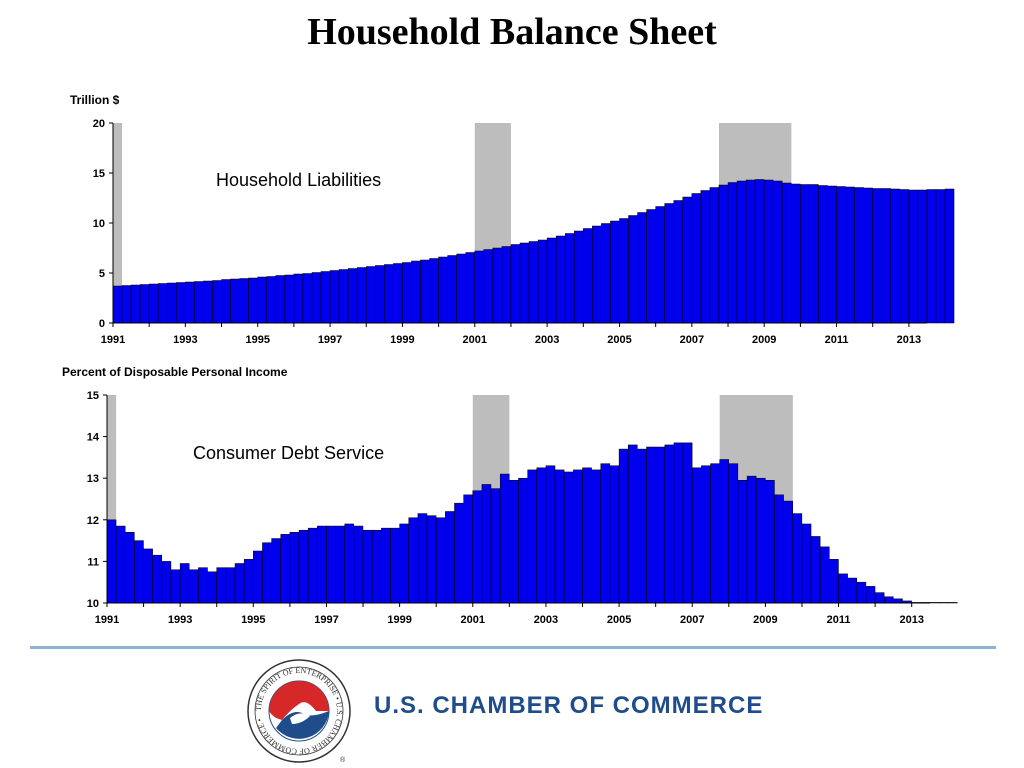  I want to click on x-tick-label: 1997, so click(326, 620).